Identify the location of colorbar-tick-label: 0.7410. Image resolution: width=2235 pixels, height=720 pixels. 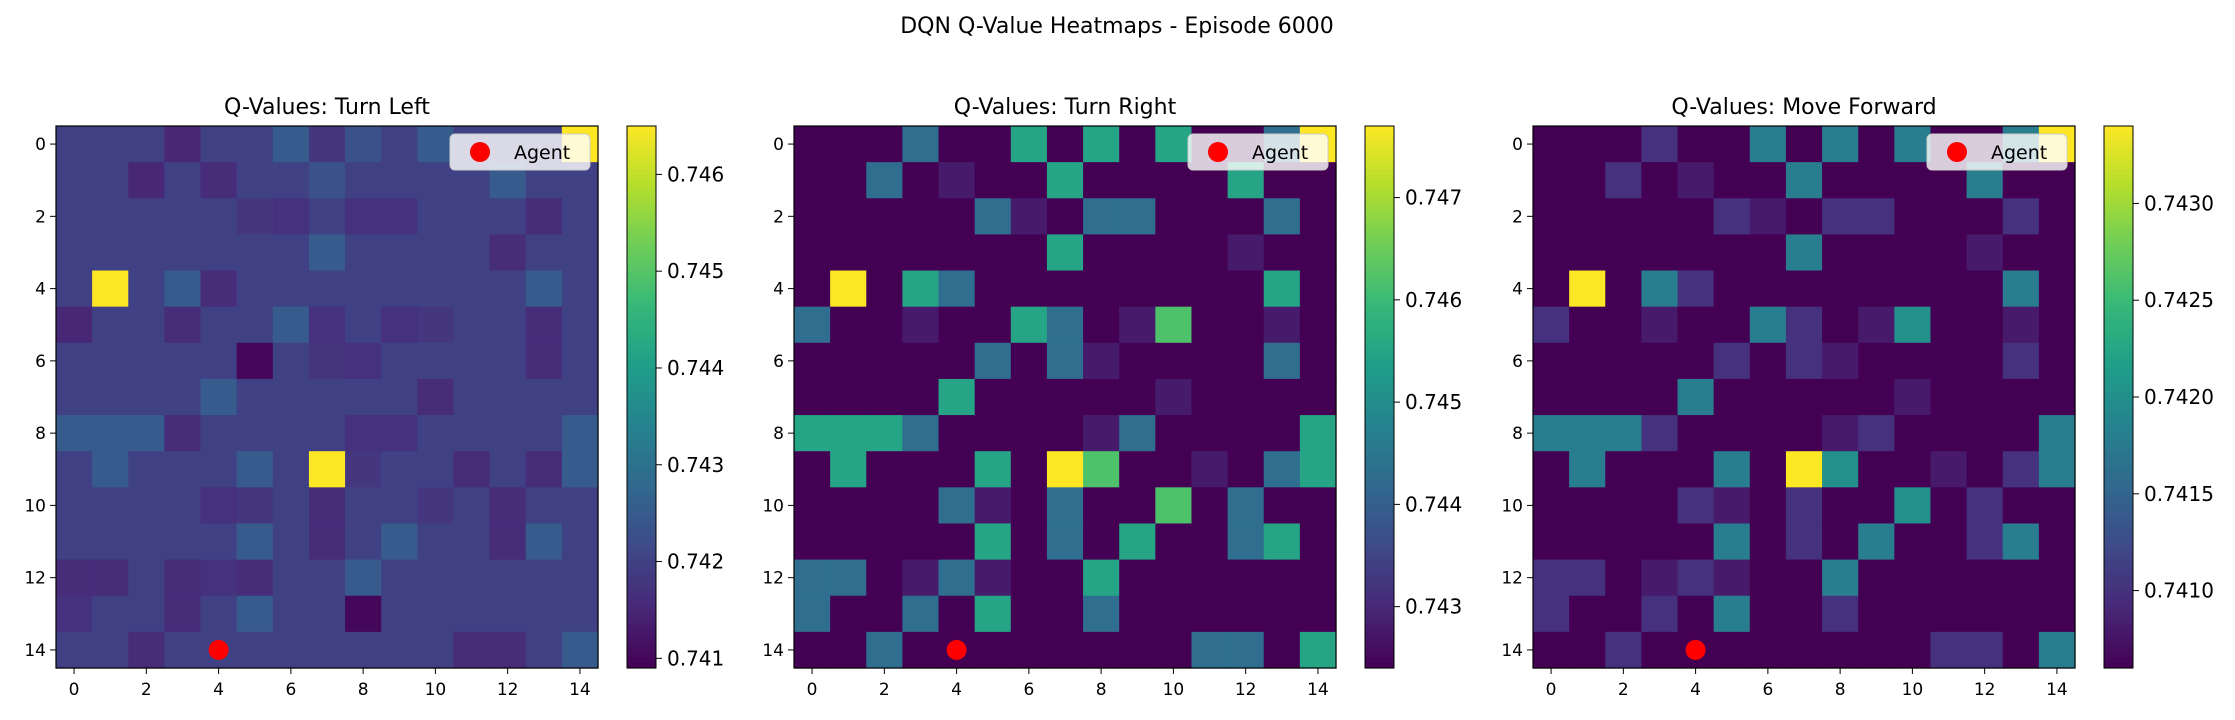
(2179, 591).